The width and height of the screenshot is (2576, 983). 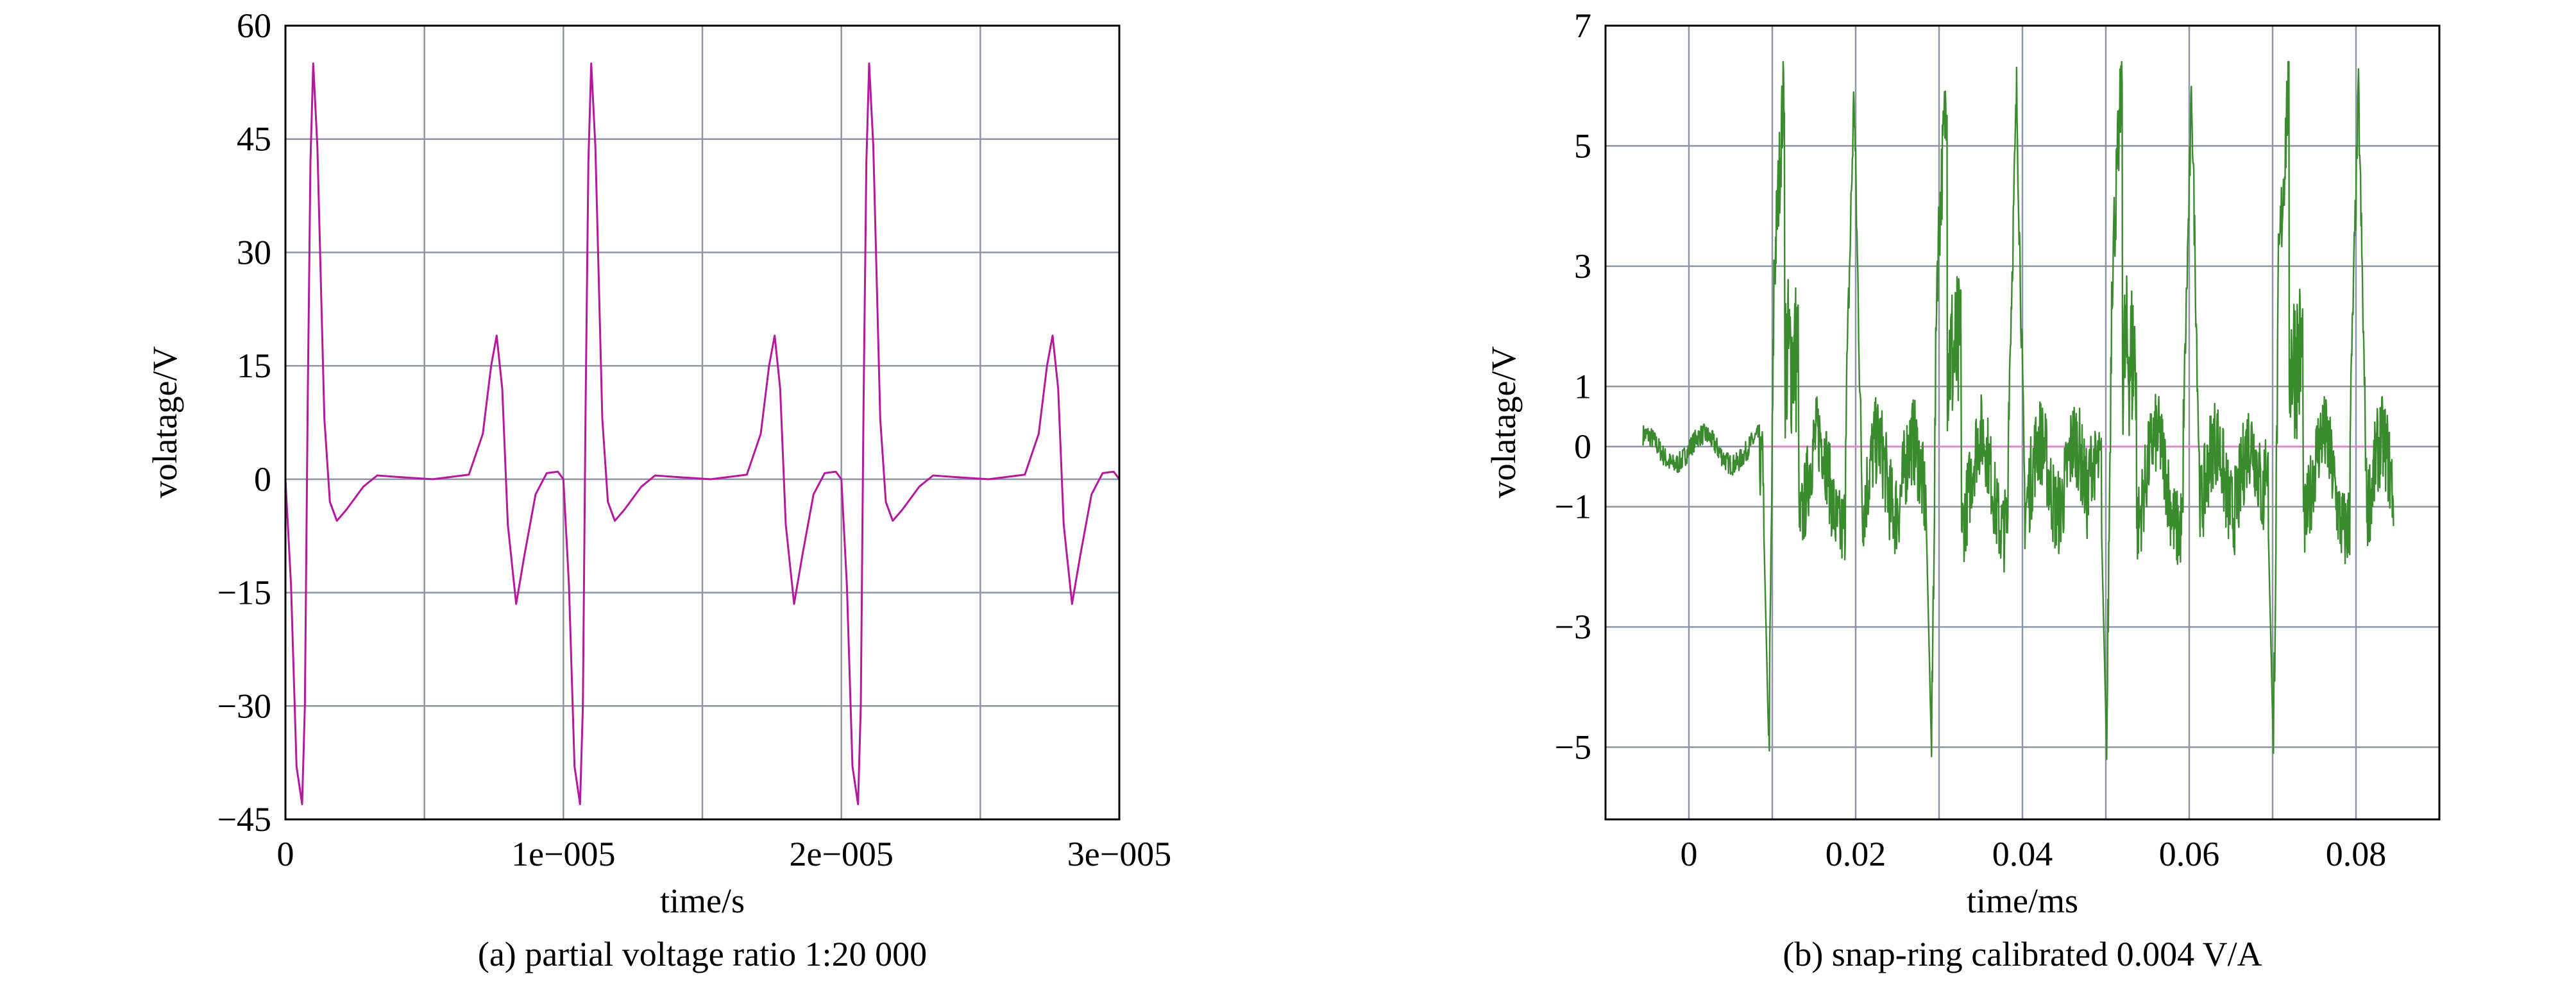 I want to click on b-y-tick-label: −3, so click(x=1573, y=627).